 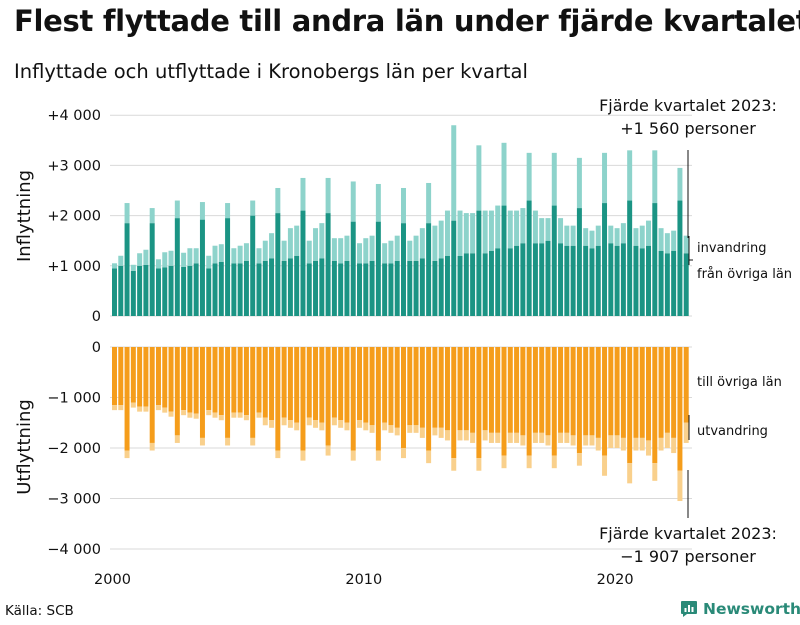 I want to click on y-tick-label: −2 000, so click(x=74, y=449).